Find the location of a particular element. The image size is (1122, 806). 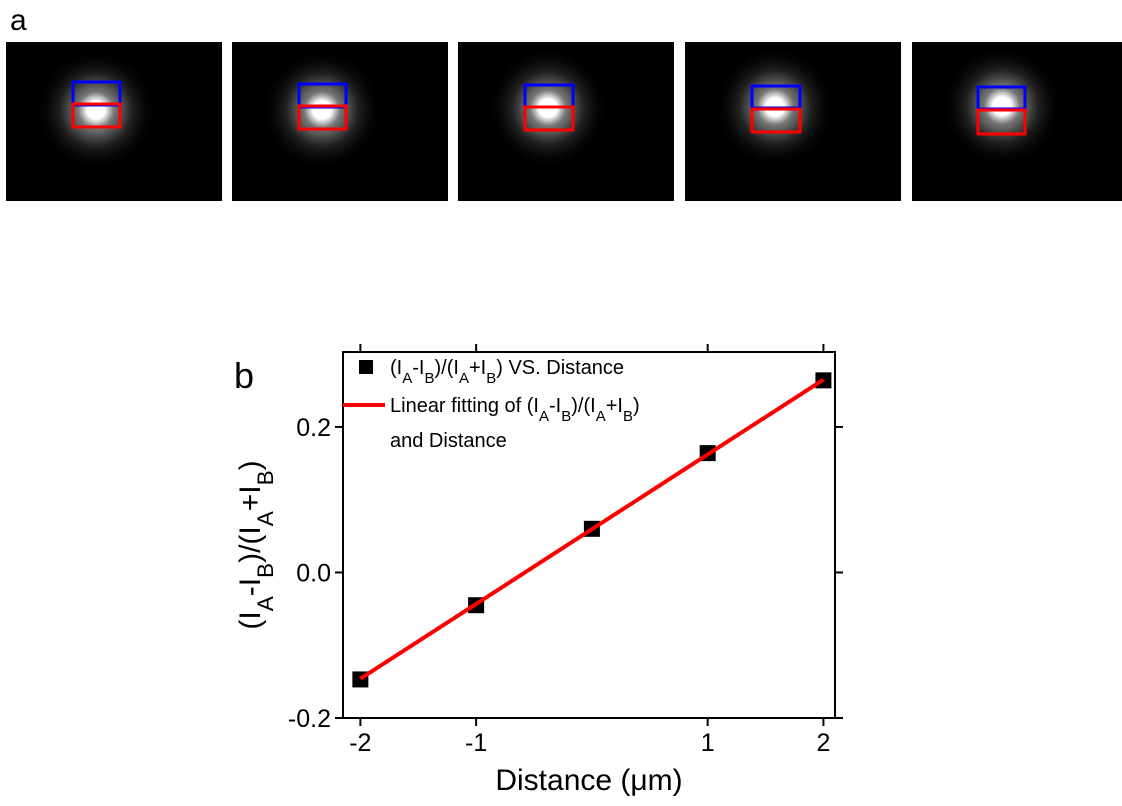

y-axis-label: (IA-IB)/(IA+IB) is located at coordinates (256, 544).